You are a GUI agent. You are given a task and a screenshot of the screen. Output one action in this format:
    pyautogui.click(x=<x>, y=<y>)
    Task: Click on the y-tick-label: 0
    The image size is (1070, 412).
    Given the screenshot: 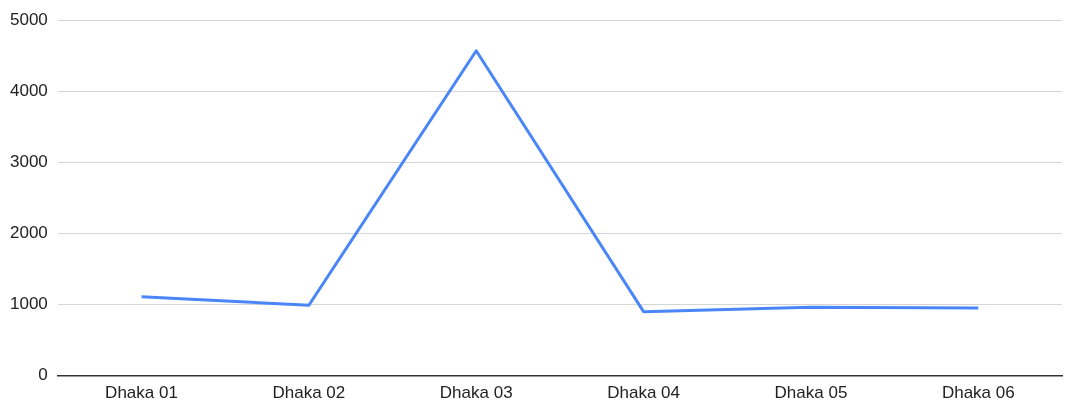 What is the action you would take?
    pyautogui.click(x=43, y=375)
    